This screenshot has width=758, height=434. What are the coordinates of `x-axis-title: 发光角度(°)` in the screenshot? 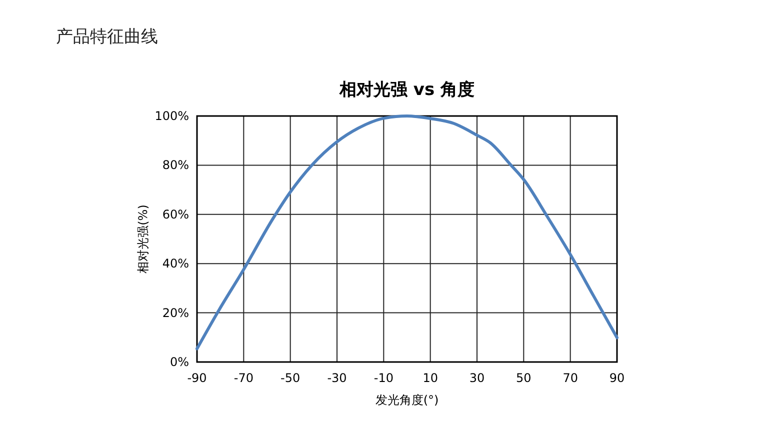 It's located at (407, 400).